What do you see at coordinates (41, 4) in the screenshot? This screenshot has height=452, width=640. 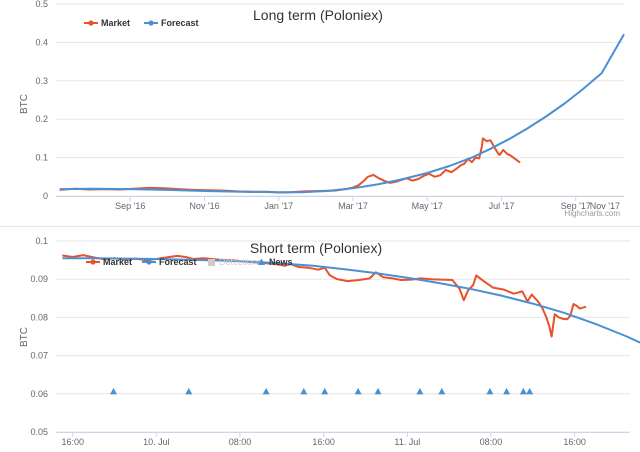 I see `y-tick-label: 0.5` at bounding box center [41, 4].